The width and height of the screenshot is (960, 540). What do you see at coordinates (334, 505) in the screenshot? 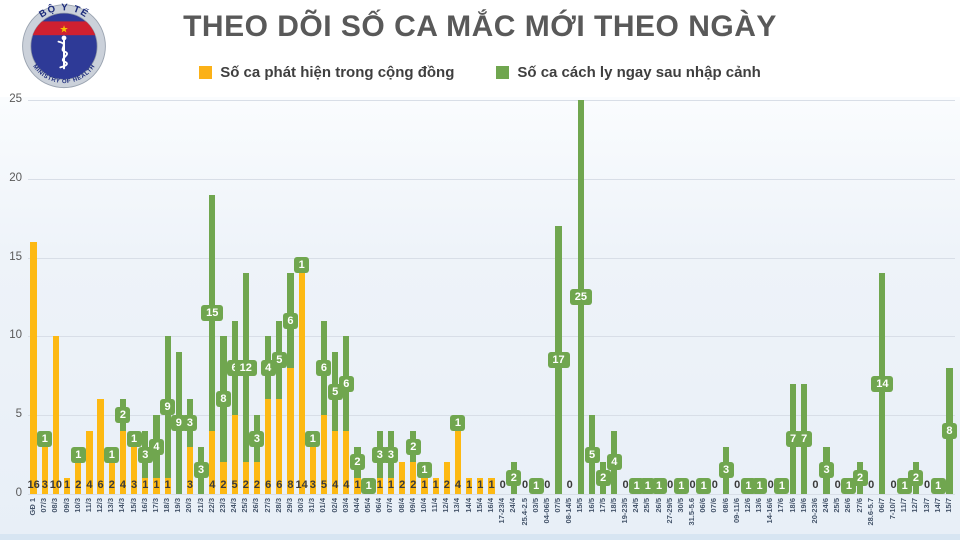
I see `x-axis-label: 02/4` at bounding box center [334, 505].